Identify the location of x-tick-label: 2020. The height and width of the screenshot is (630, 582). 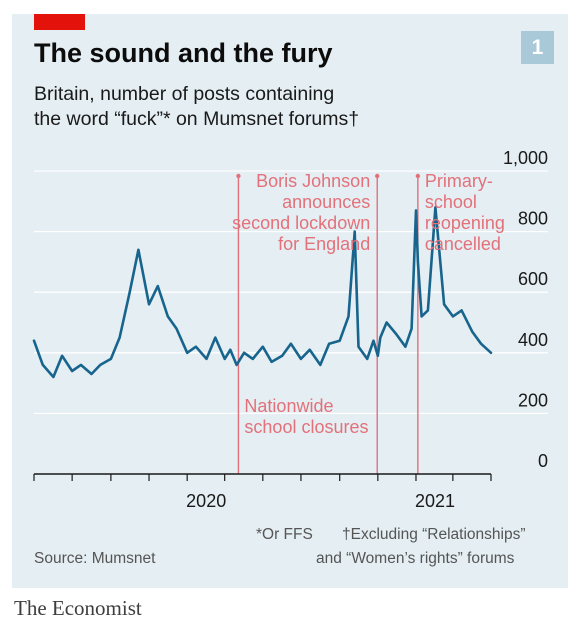
(206, 501).